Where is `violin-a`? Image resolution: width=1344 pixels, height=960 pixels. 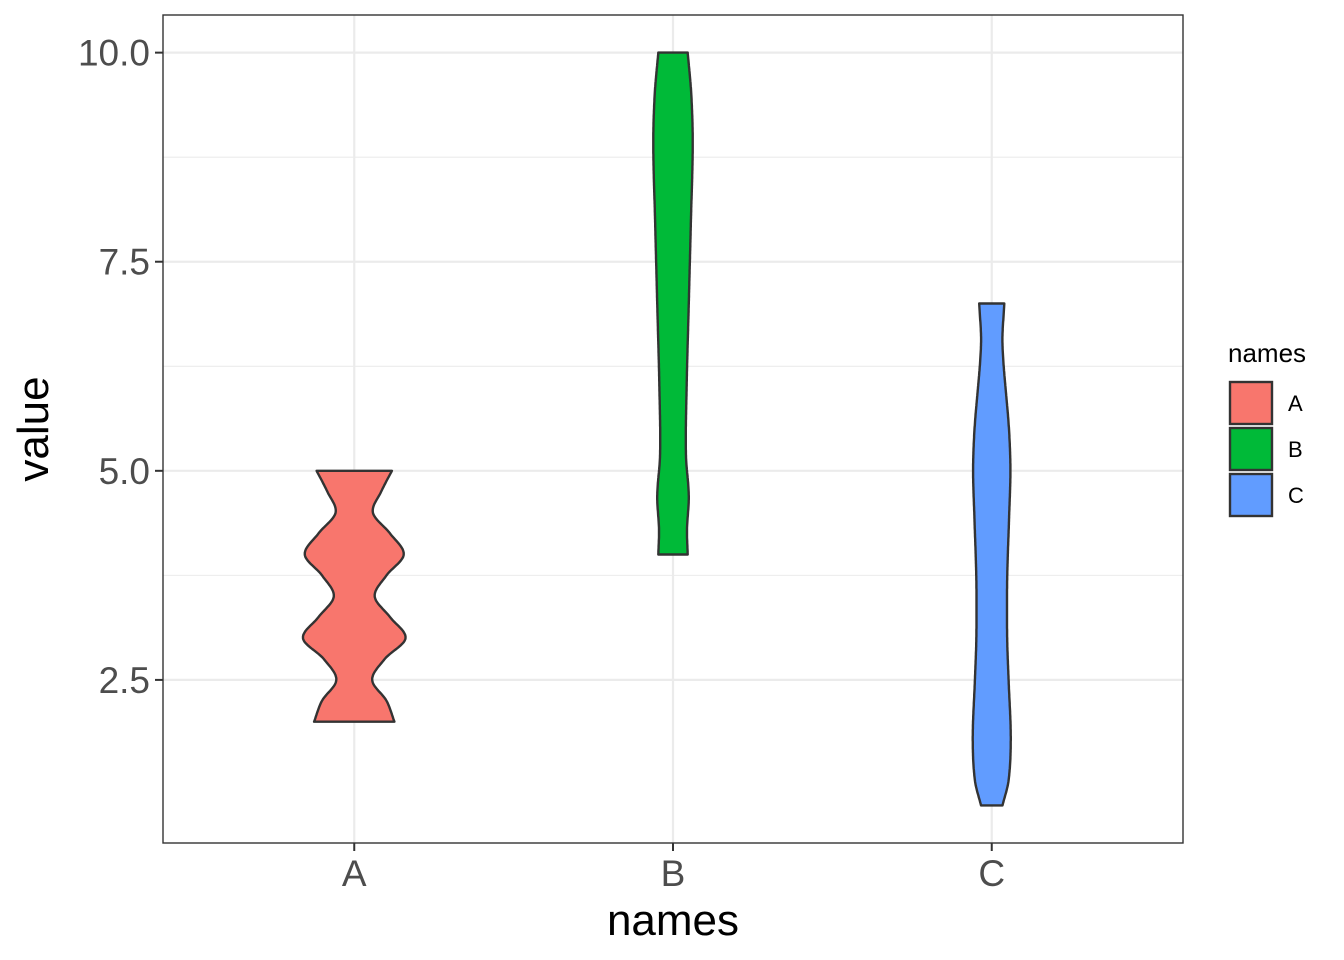
violin-a is located at coordinates (354, 596).